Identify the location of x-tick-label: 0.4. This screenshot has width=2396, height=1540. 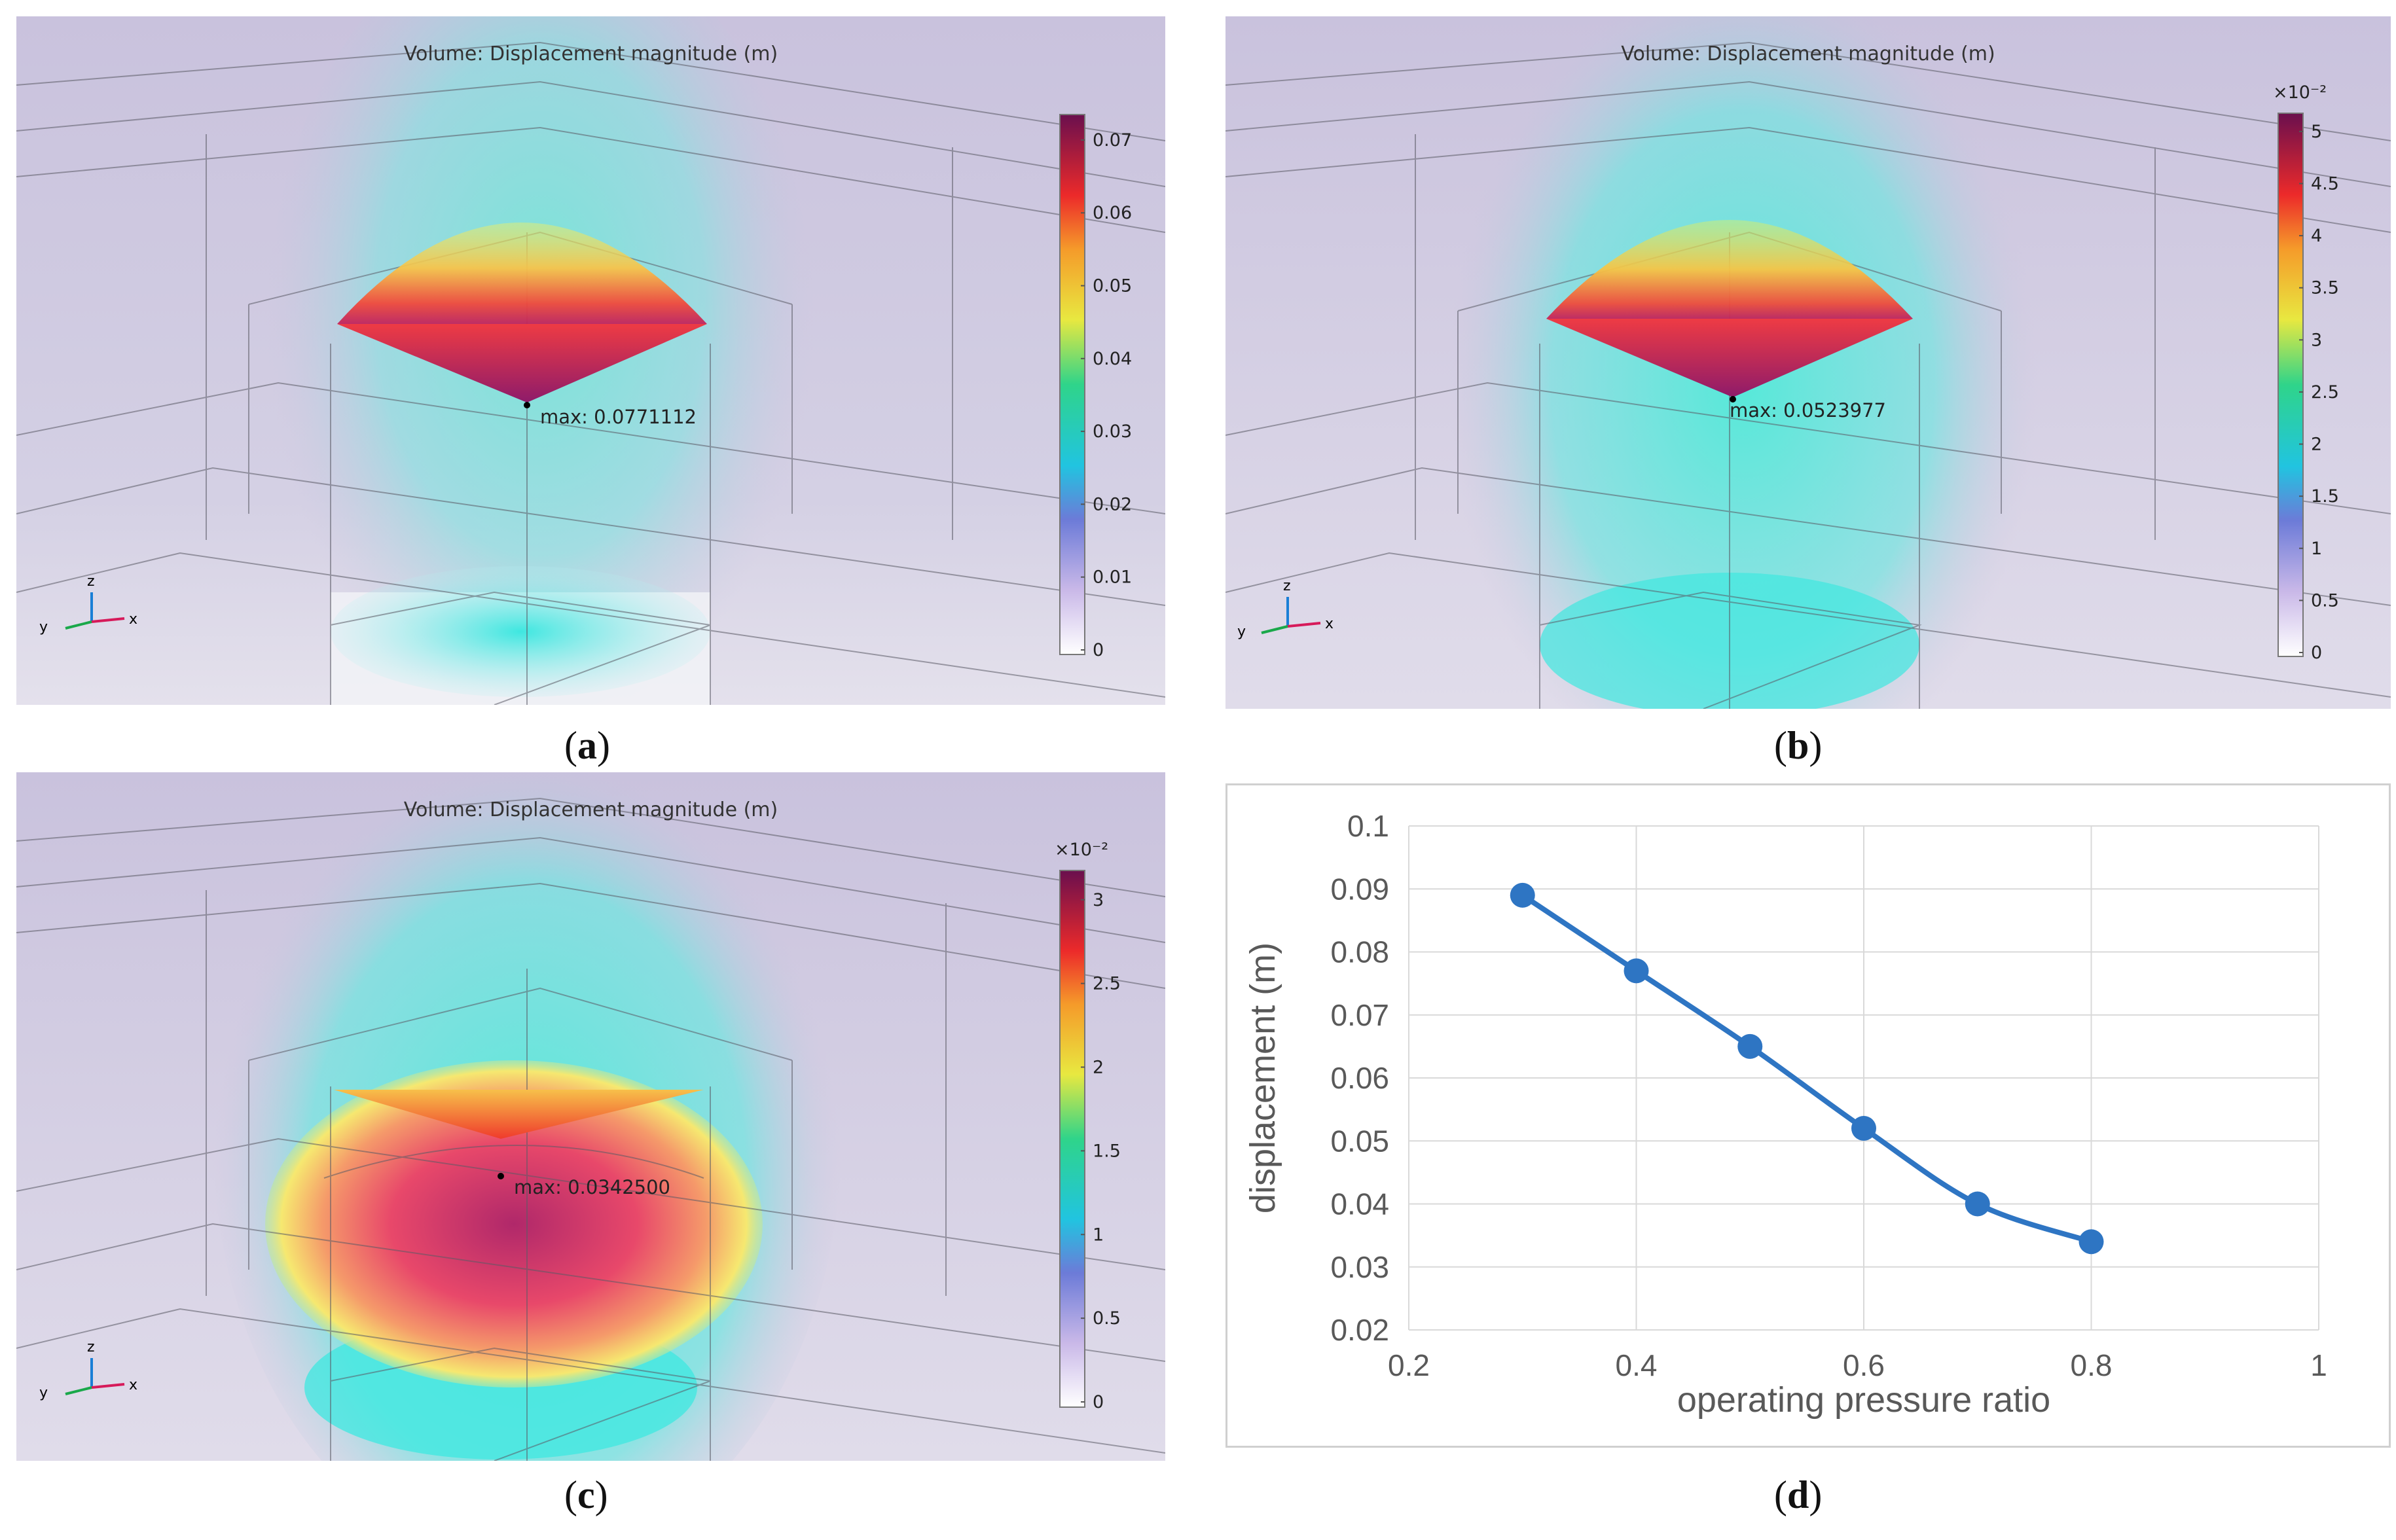
(1637, 1365).